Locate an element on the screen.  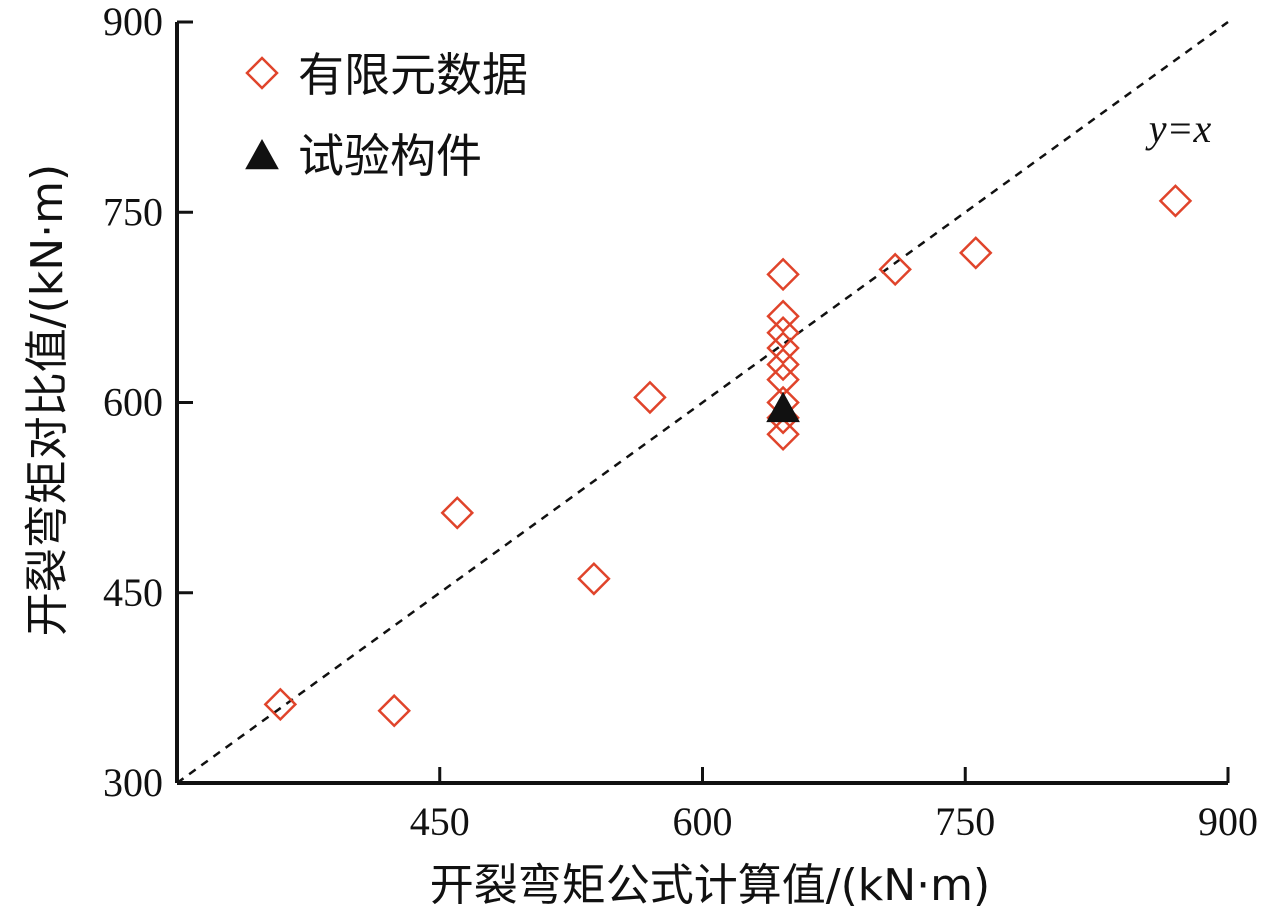
y-axis-label: 开裂弯矩对比值/(kN·m) is located at coordinates (47, 400).